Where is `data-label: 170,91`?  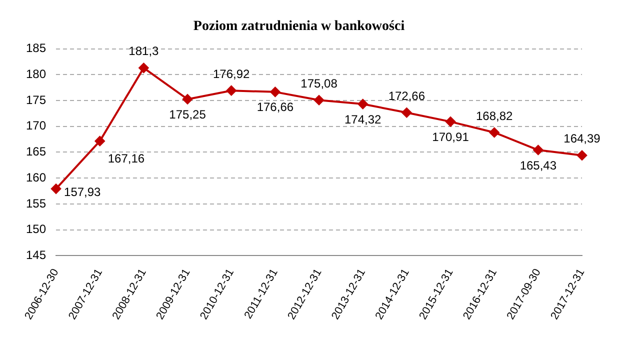
data-label: 170,91 is located at coordinates (451, 137).